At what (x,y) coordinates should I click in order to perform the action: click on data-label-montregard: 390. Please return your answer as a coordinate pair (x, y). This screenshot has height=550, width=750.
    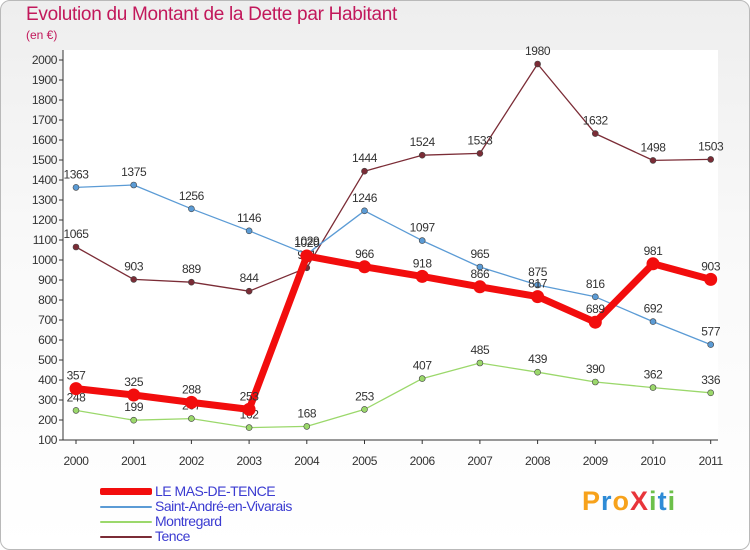
    Looking at the image, I should click on (596, 369).